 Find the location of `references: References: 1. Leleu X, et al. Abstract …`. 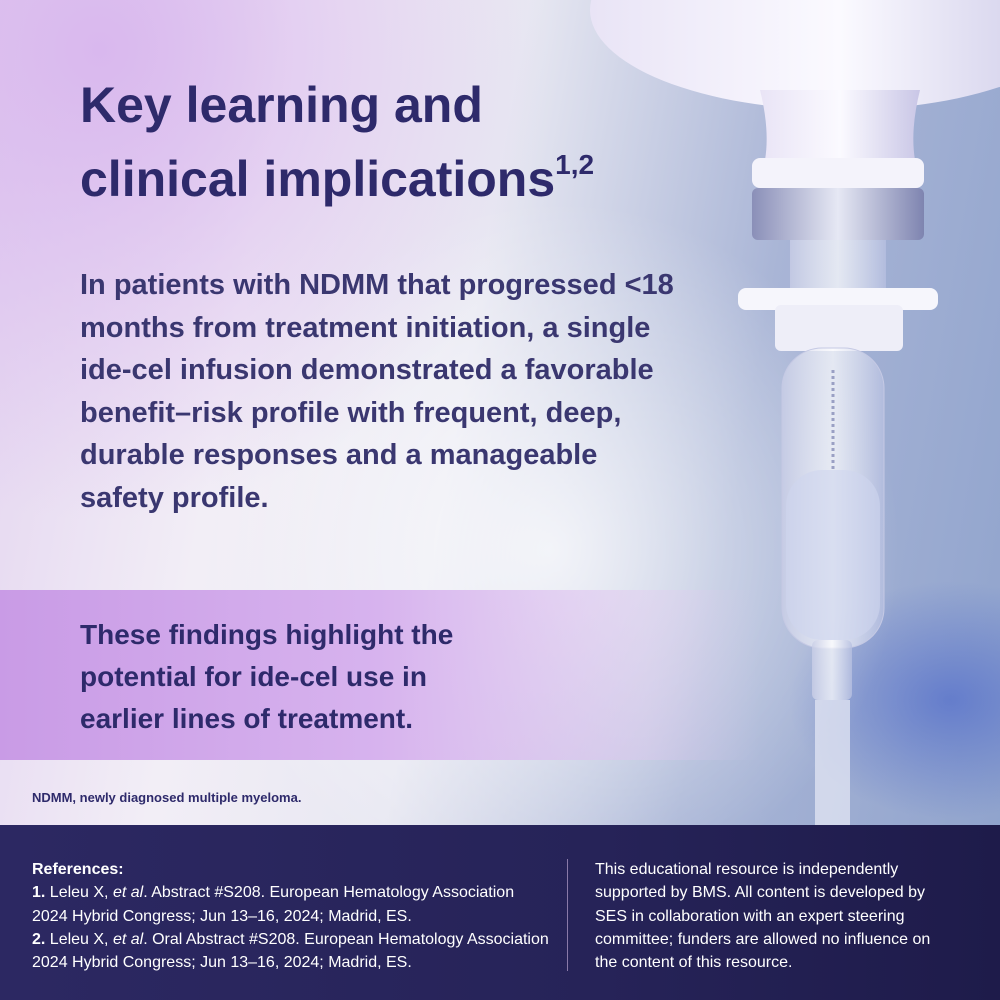

references: References: 1. Leleu X, et al. Abstract … is located at coordinates (292, 916).